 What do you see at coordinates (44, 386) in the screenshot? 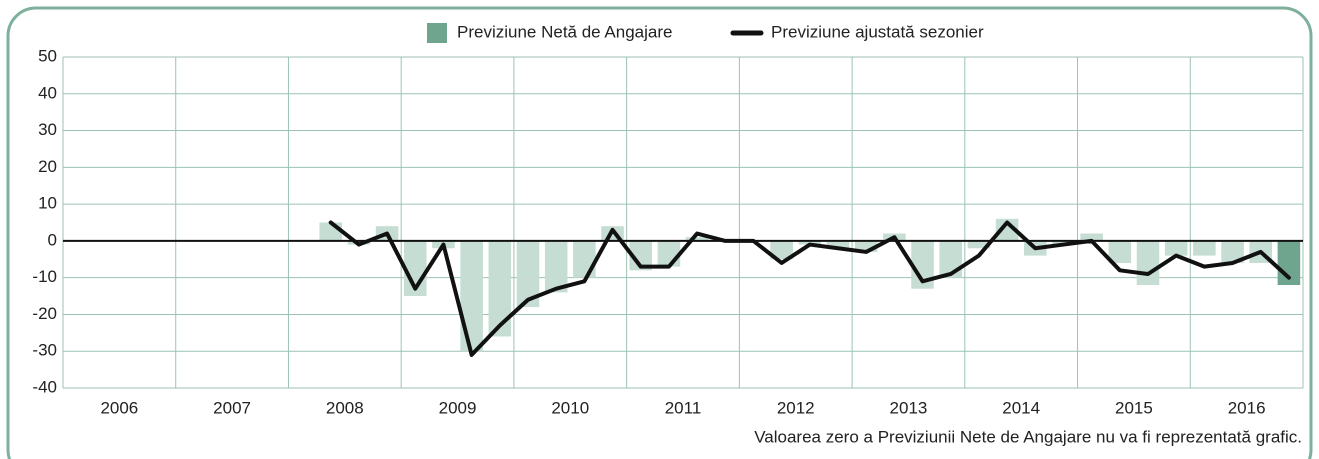
I see `y-tick-label: -40` at bounding box center [44, 386].